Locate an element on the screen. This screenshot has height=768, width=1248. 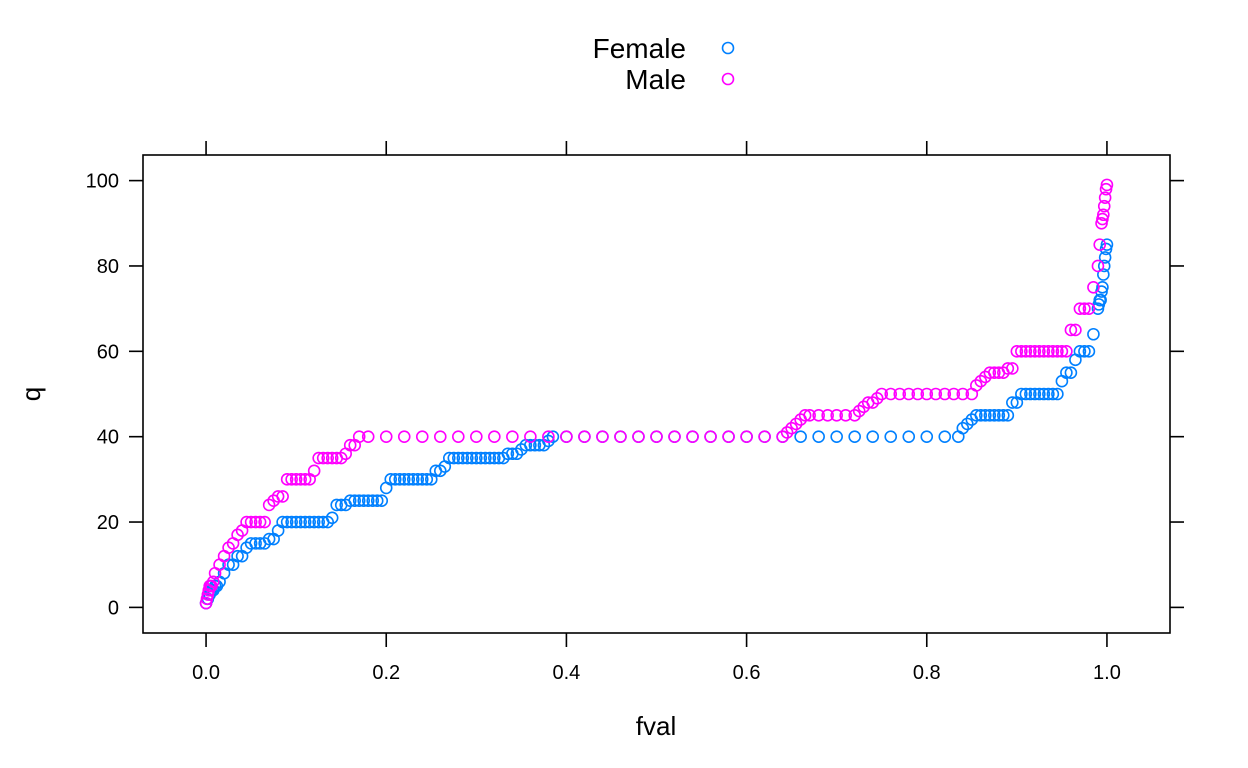
y-tick-label: 100 is located at coordinates (102, 182).